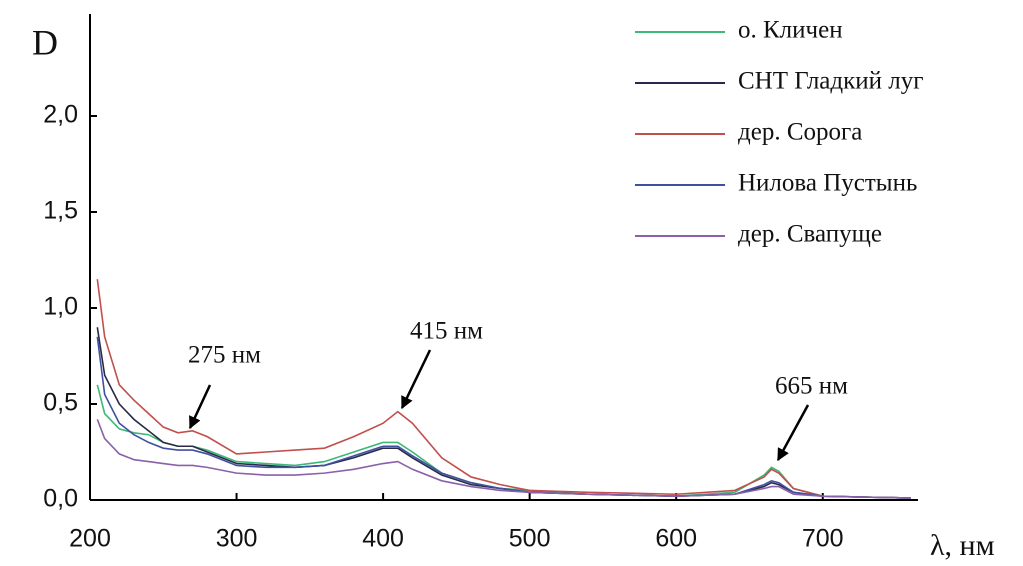 This screenshot has width=1023, height=566. Describe the element at coordinates (810, 234) in the screenshot. I see `legend-label: дер. Свапуще` at that location.